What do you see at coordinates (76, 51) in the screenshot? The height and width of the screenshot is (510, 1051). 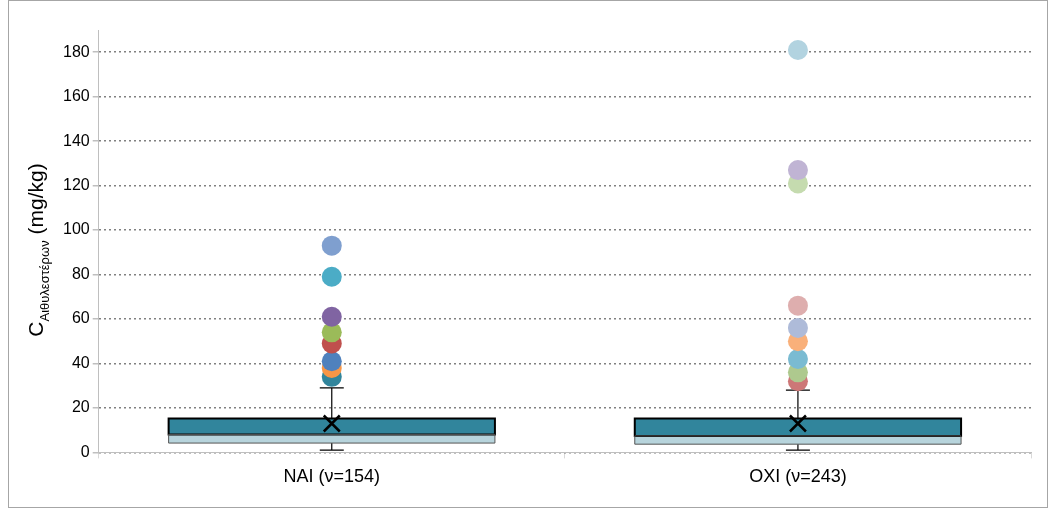 I see `y-tick-label: 180` at bounding box center [76, 51].